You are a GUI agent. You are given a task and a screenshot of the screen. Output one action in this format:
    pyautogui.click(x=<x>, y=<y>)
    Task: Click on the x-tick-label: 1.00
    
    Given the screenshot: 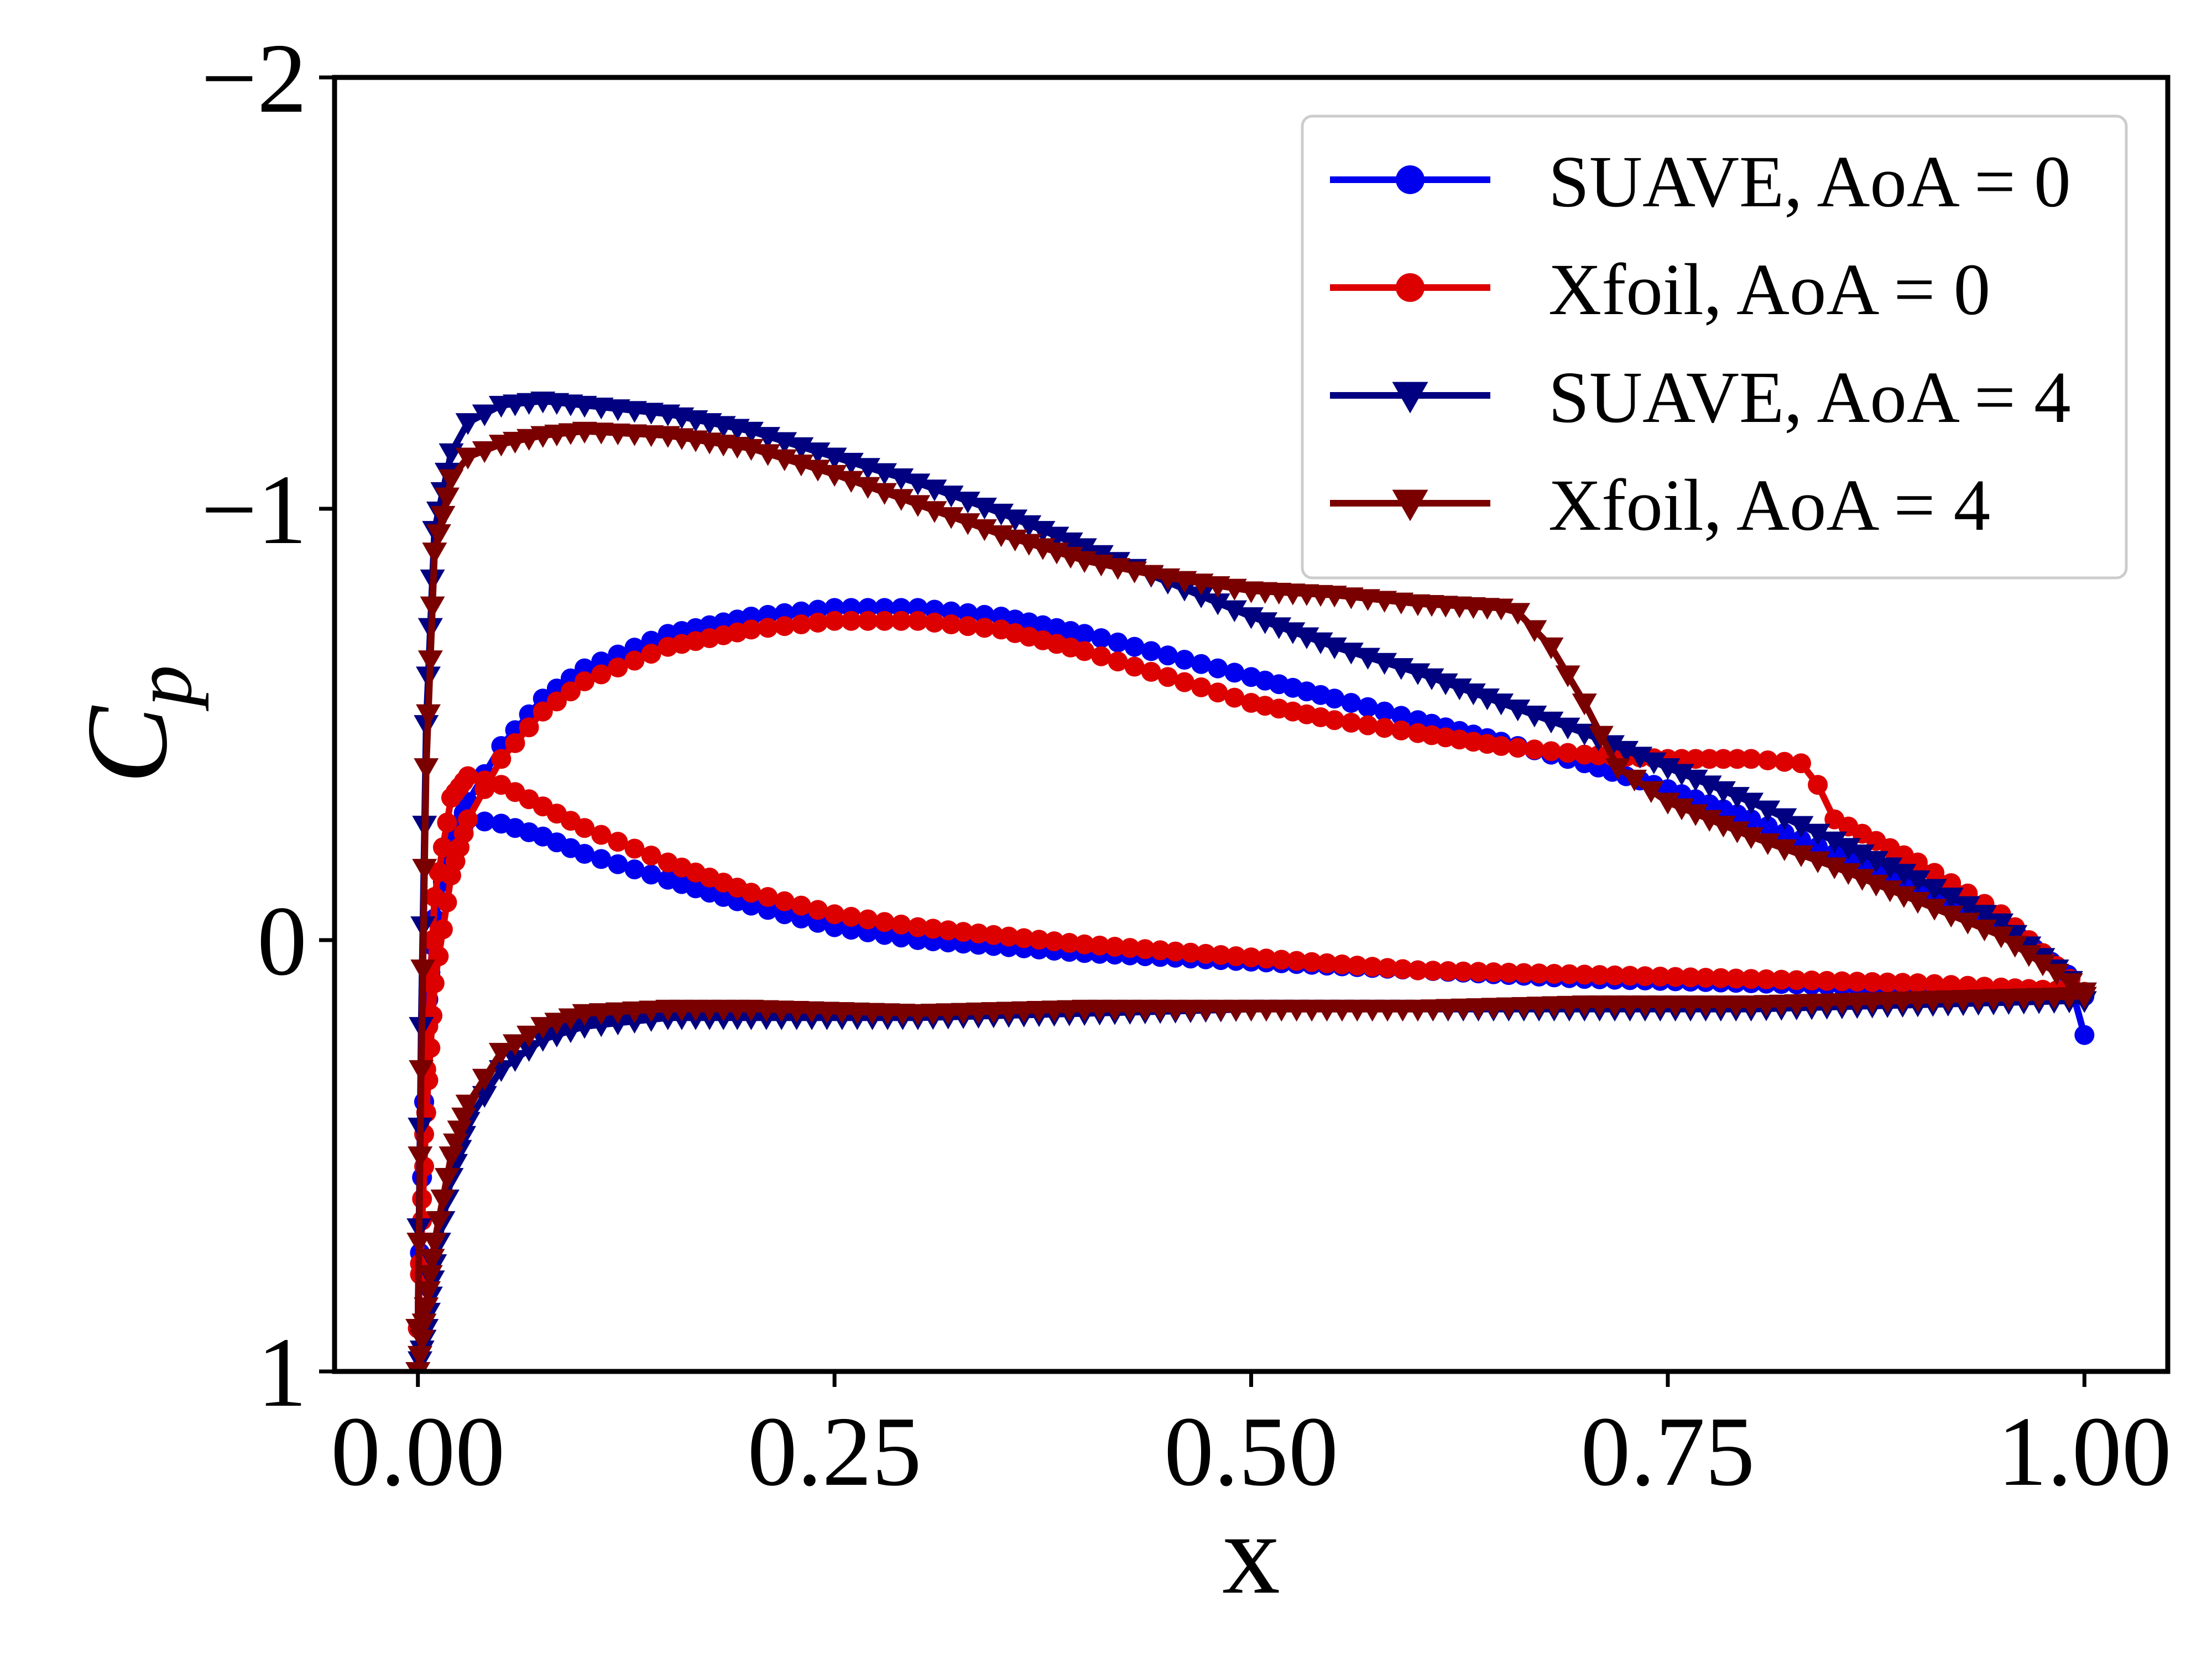 What is the action you would take?
    pyautogui.click(x=2085, y=1451)
    